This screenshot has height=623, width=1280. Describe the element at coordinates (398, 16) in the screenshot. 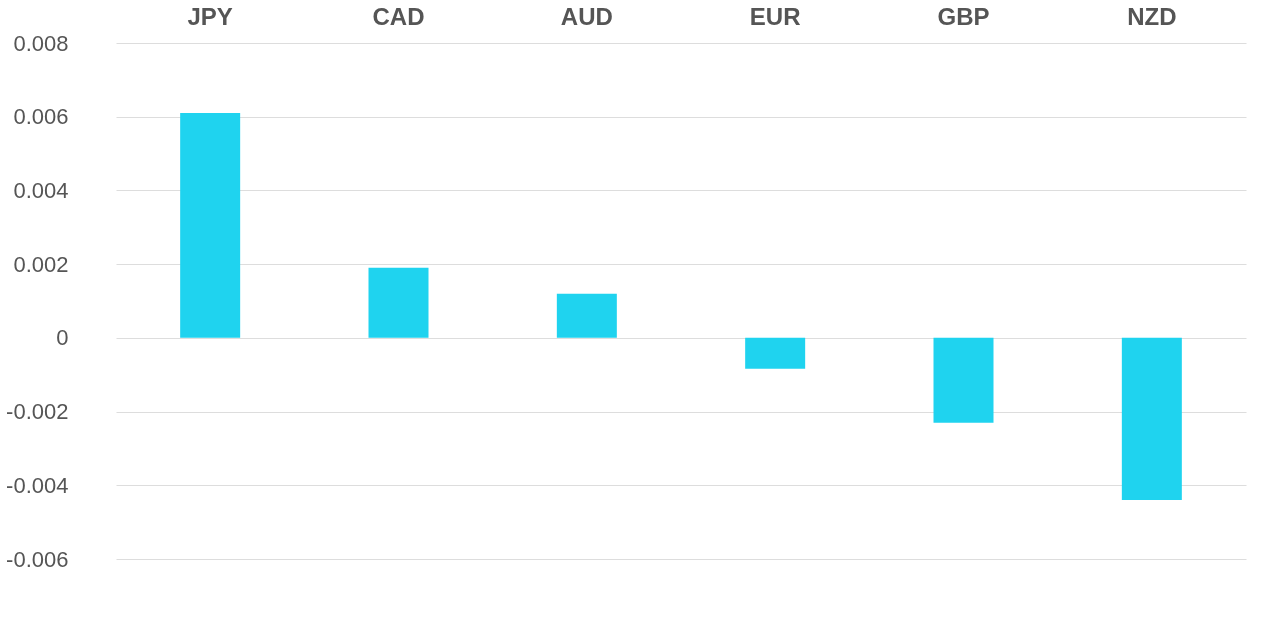

I see `x-tick-label: CAD` at that location.